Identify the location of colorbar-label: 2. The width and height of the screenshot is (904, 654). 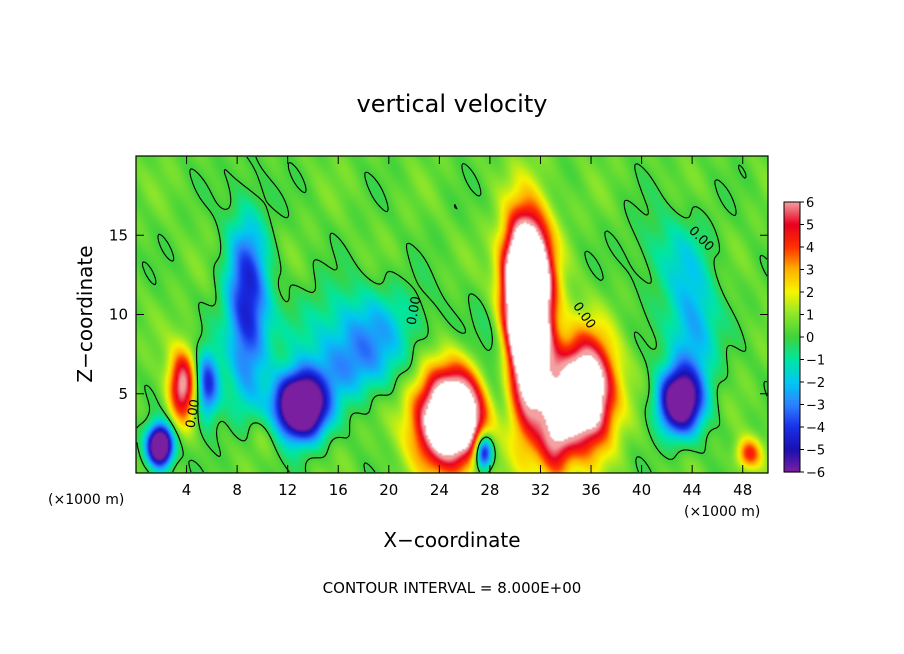
(810, 293).